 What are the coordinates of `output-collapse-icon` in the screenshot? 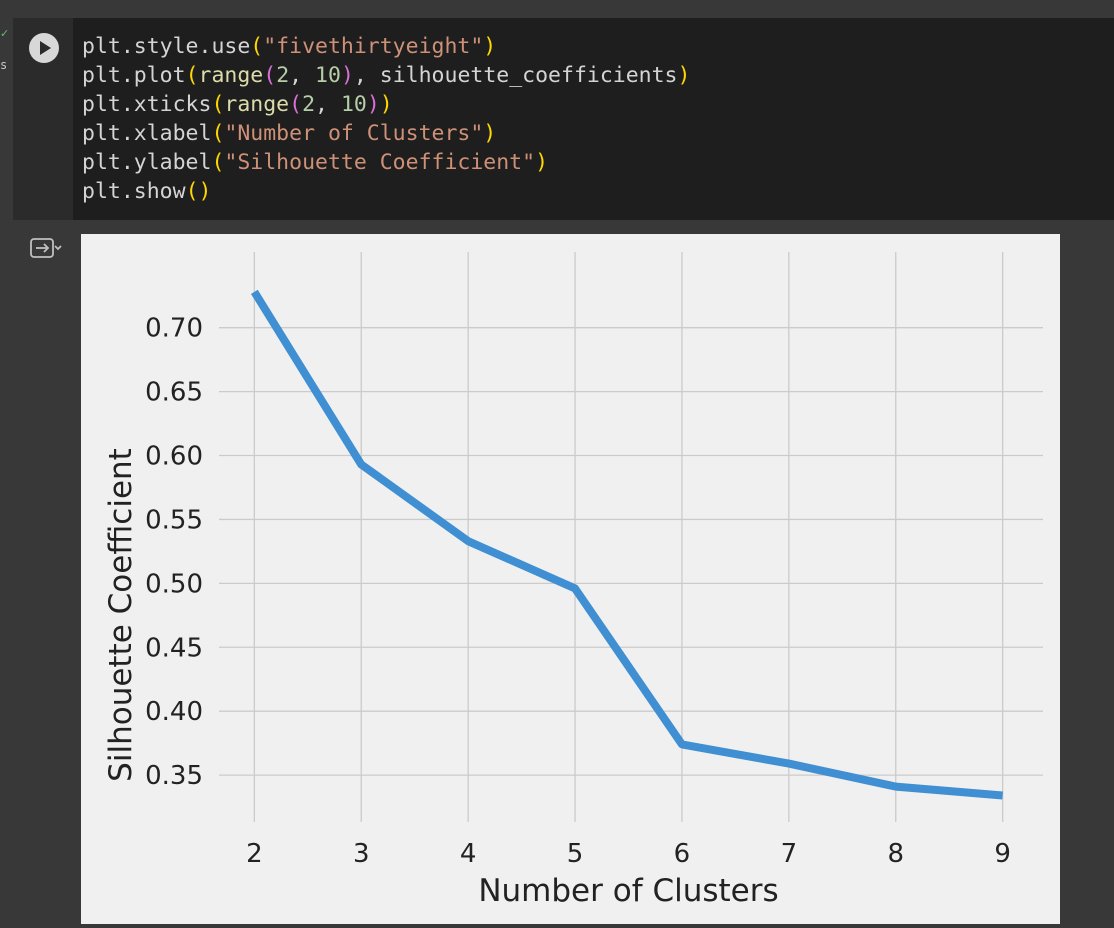 It's located at (45, 248).